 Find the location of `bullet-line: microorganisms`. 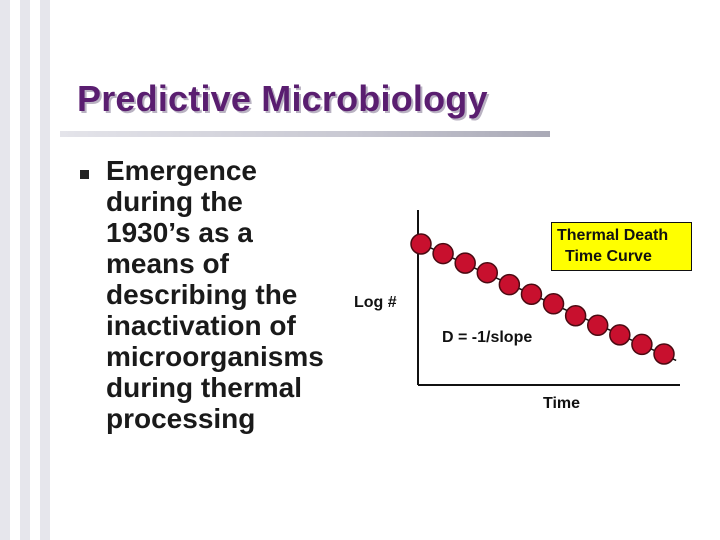

bullet-line: microorganisms is located at coordinates (215, 356).